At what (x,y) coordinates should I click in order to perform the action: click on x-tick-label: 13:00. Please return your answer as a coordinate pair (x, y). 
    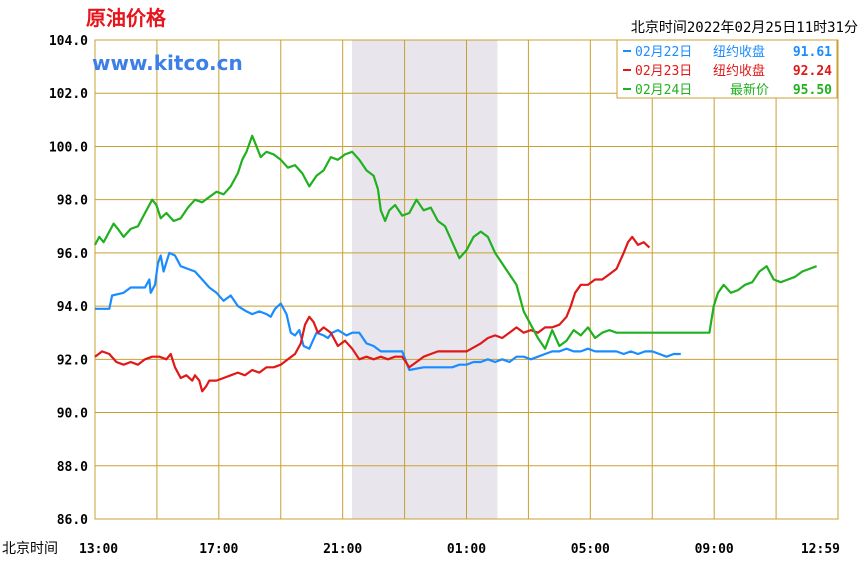
    Looking at the image, I should click on (98, 549).